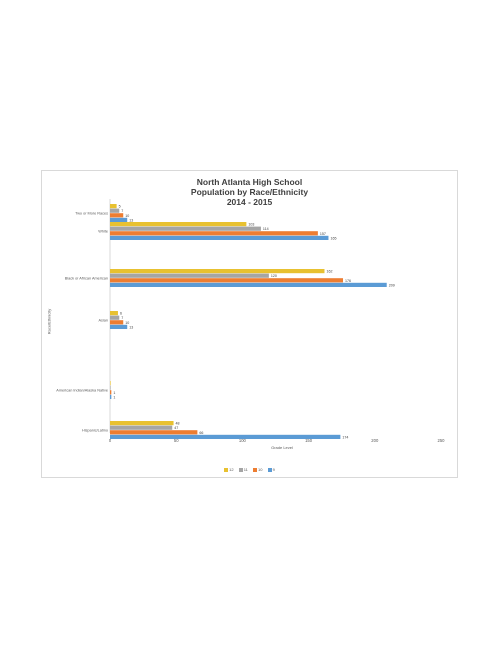 The height and width of the screenshot is (648, 500). What do you see at coordinates (282, 447) in the screenshot?
I see `x-axis-title: Grade Level` at bounding box center [282, 447].